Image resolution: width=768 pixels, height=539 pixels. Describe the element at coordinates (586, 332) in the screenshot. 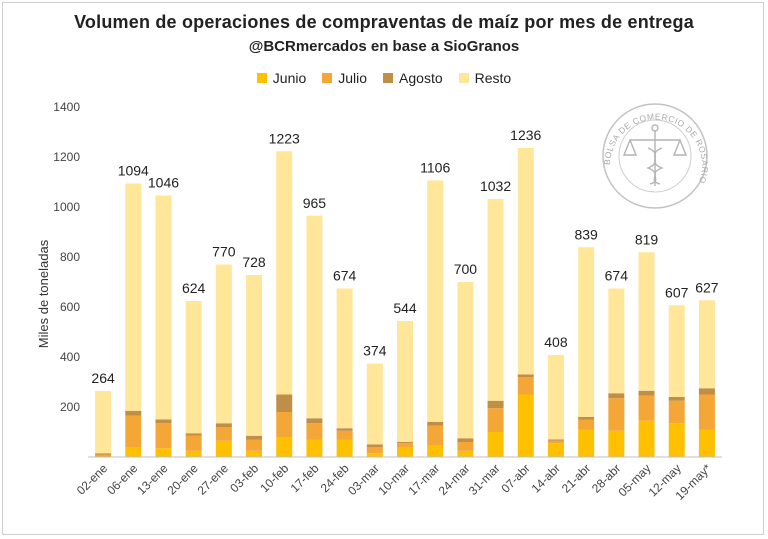

I see `bar-resto-21-abr` at that location.